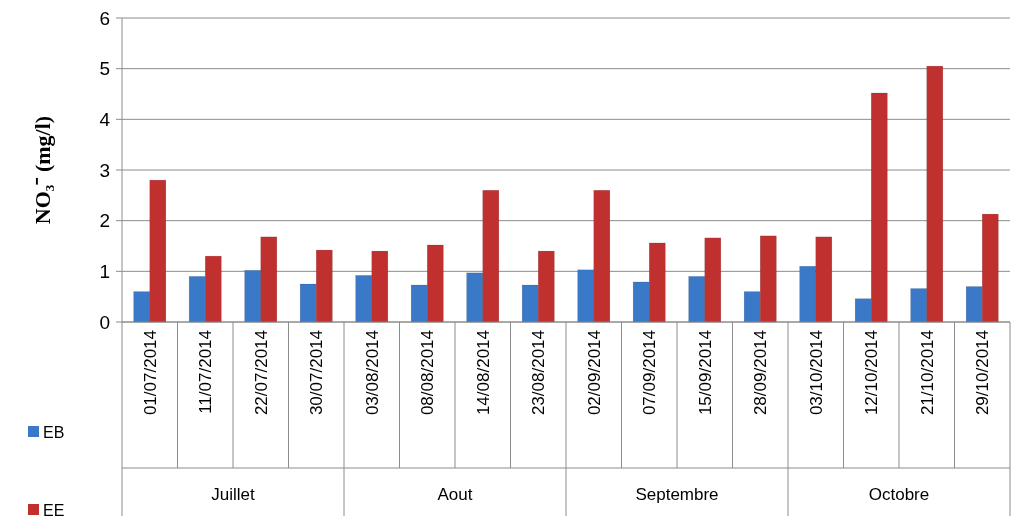  What do you see at coordinates (372, 373) in the screenshot?
I see `x-tick-label: 03/08/2014` at bounding box center [372, 373].